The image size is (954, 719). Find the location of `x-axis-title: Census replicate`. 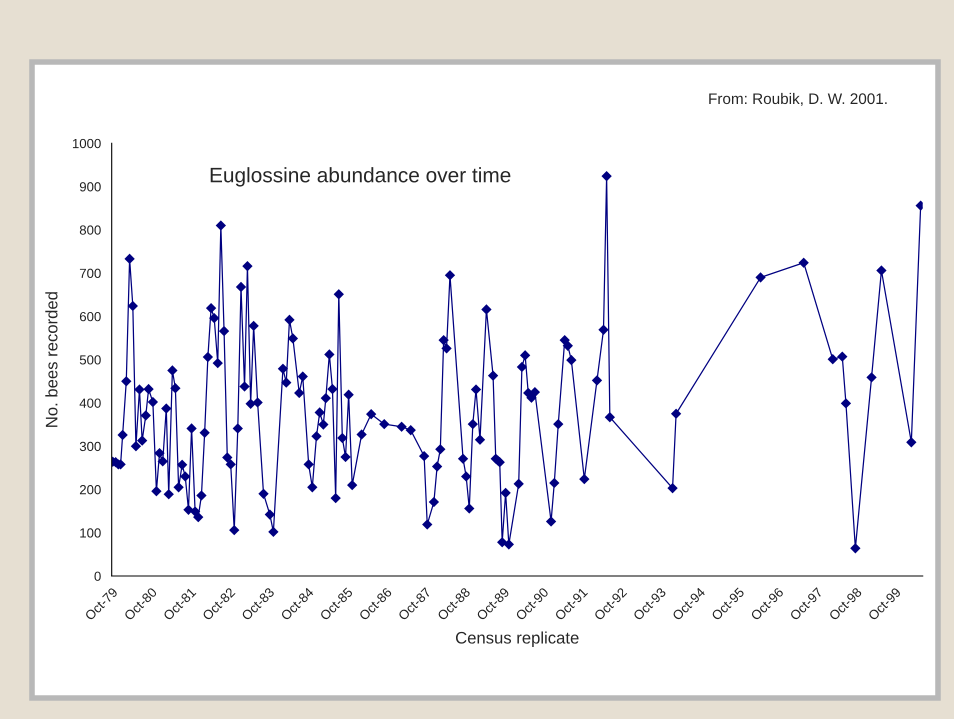

x-axis-title: Census replicate is located at coordinates (517, 639).